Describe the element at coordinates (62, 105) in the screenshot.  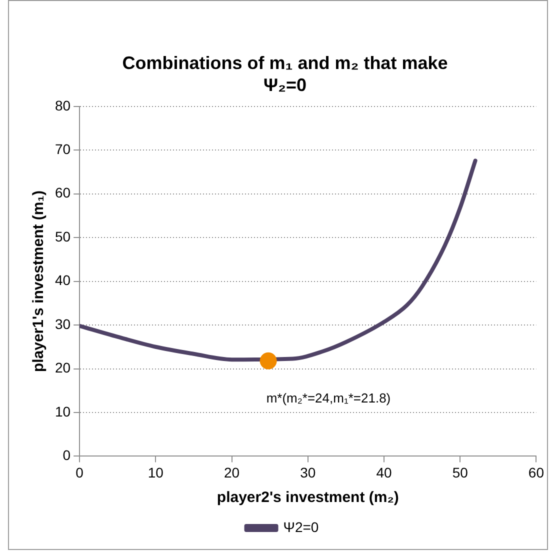
I see `y-tick-label: 80` at that location.